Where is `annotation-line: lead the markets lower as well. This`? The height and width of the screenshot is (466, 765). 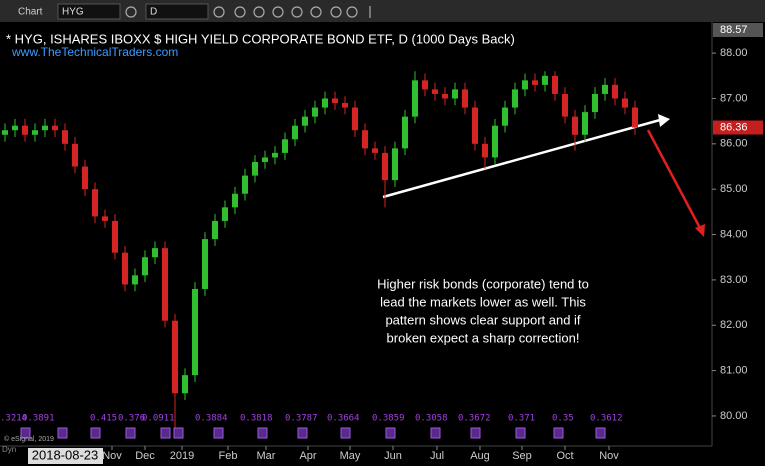
annotation-line: lead the markets lower as well. This is located at coordinates (483, 301).